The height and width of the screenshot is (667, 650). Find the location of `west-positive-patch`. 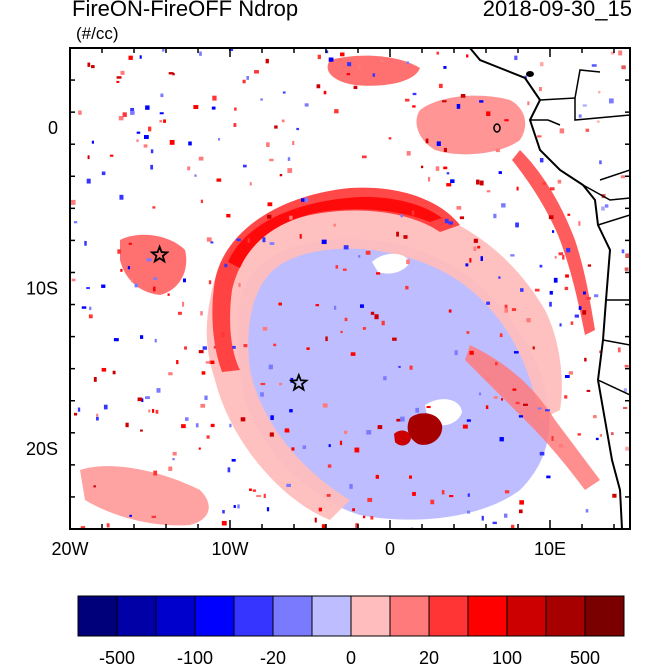

west-positive-patch is located at coordinates (153, 264).